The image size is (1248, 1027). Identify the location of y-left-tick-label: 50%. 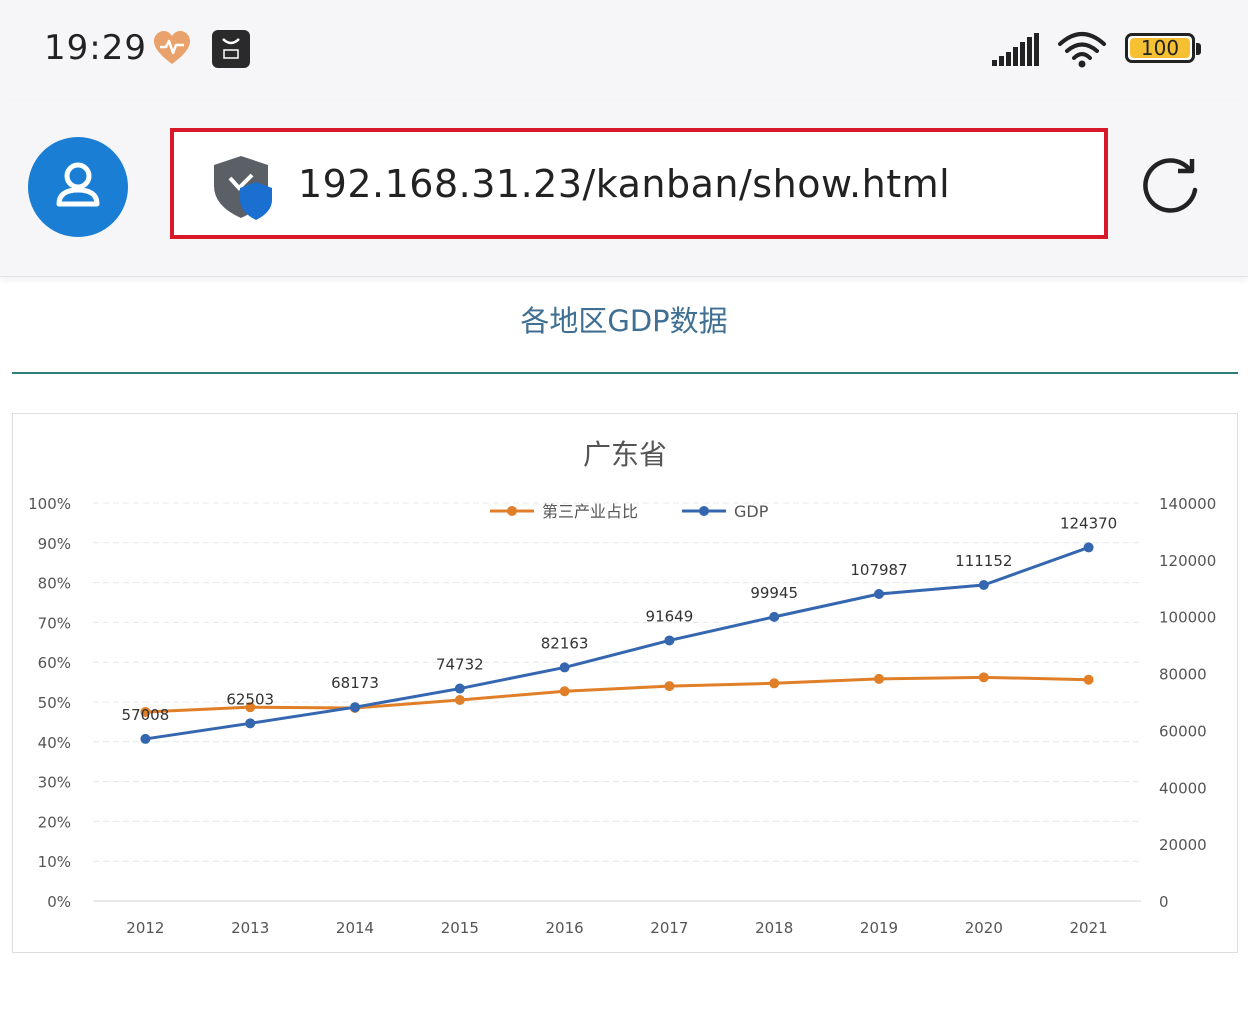
(54, 703).